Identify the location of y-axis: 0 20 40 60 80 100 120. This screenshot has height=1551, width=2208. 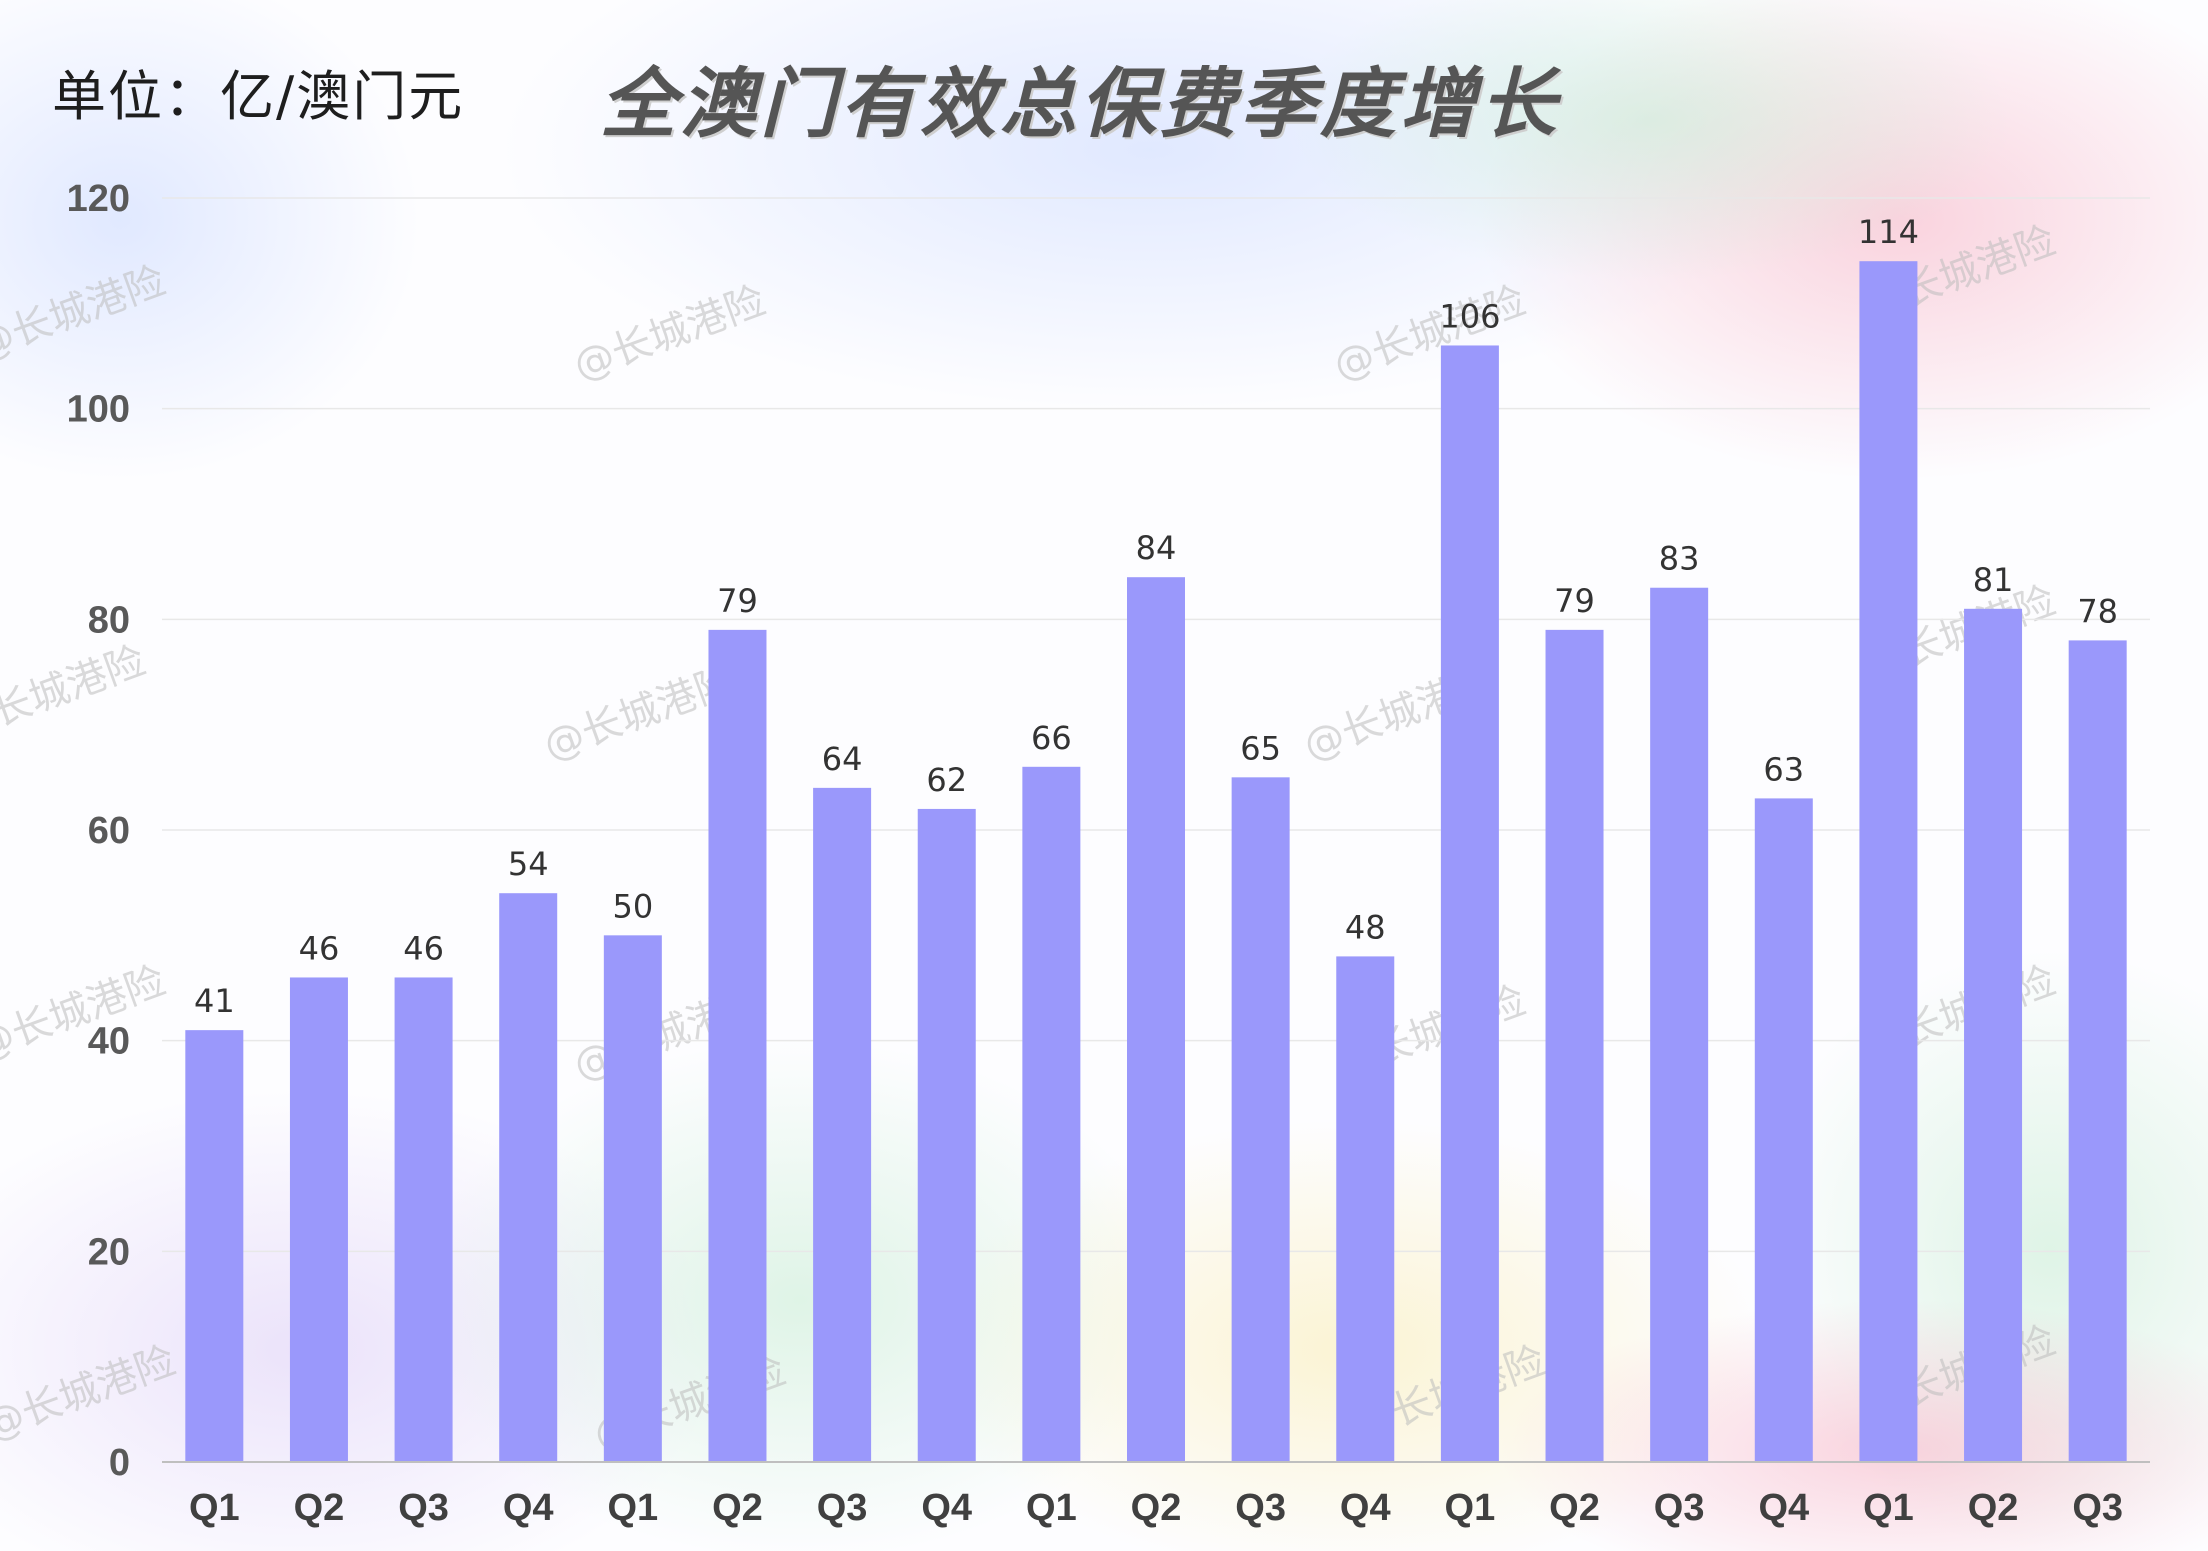
(98, 831).